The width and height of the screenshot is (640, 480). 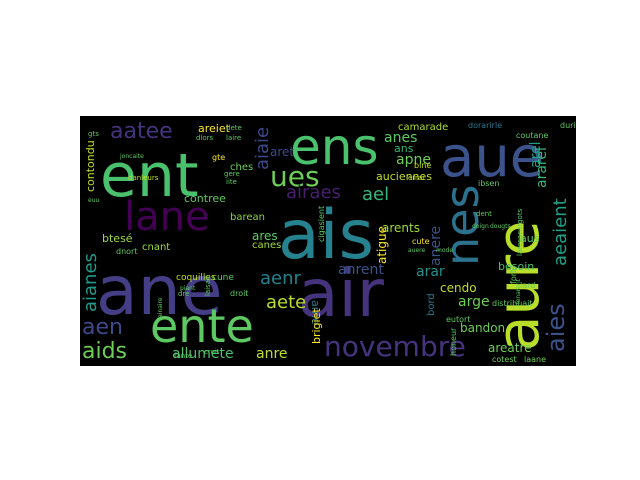 What do you see at coordinates (404, 176) in the screenshot?
I see `word-auciennes: auciennes` at bounding box center [404, 176].